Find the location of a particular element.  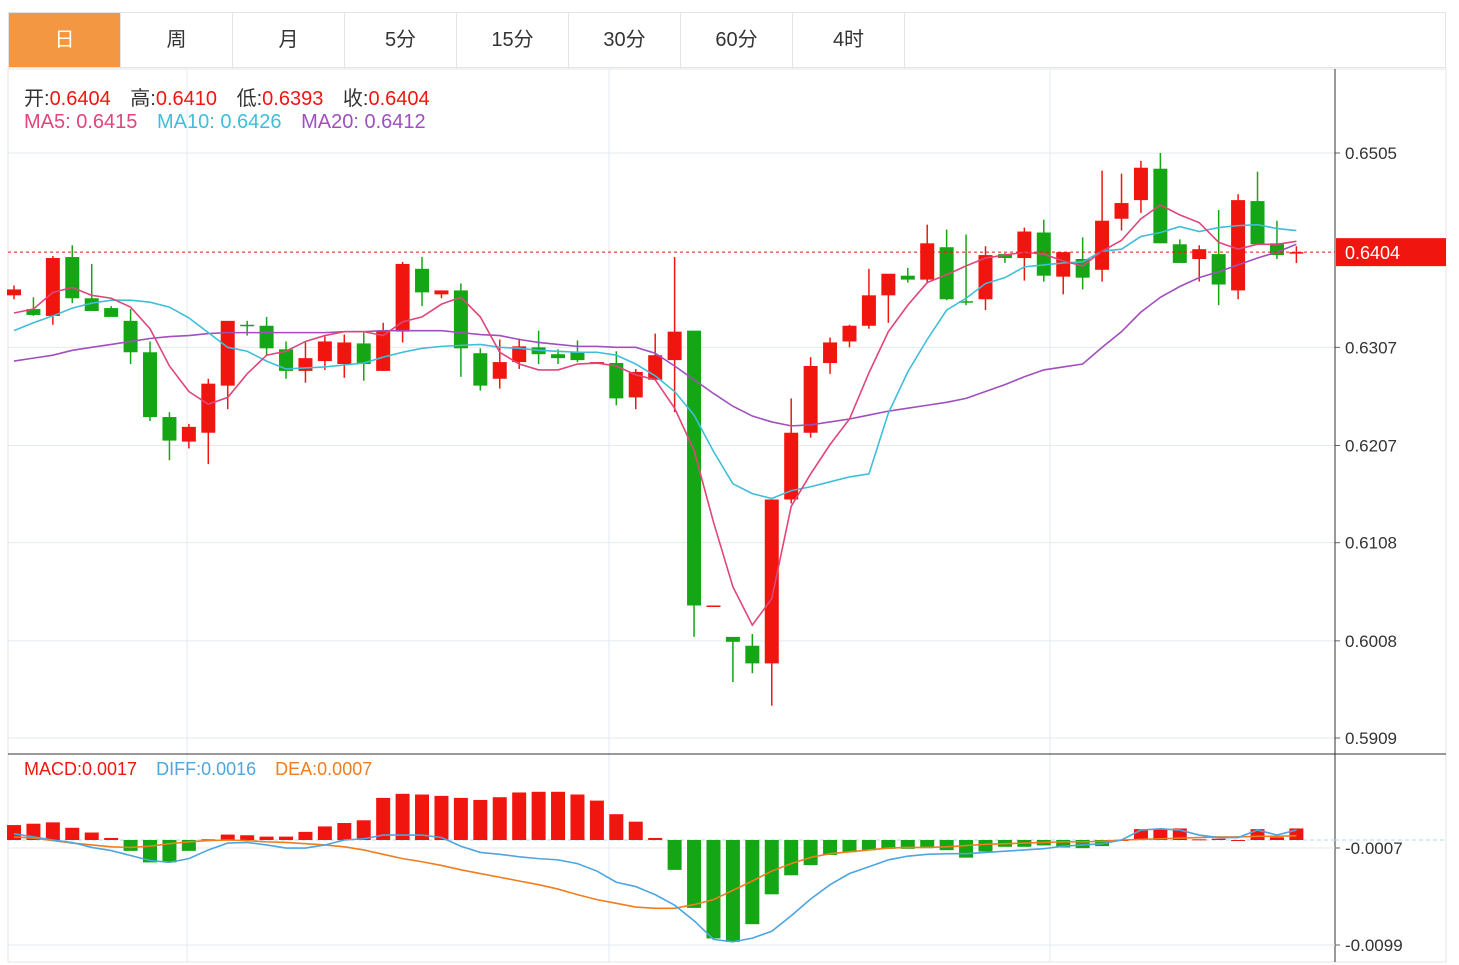

tab-4: 15分 is located at coordinates (513, 40).